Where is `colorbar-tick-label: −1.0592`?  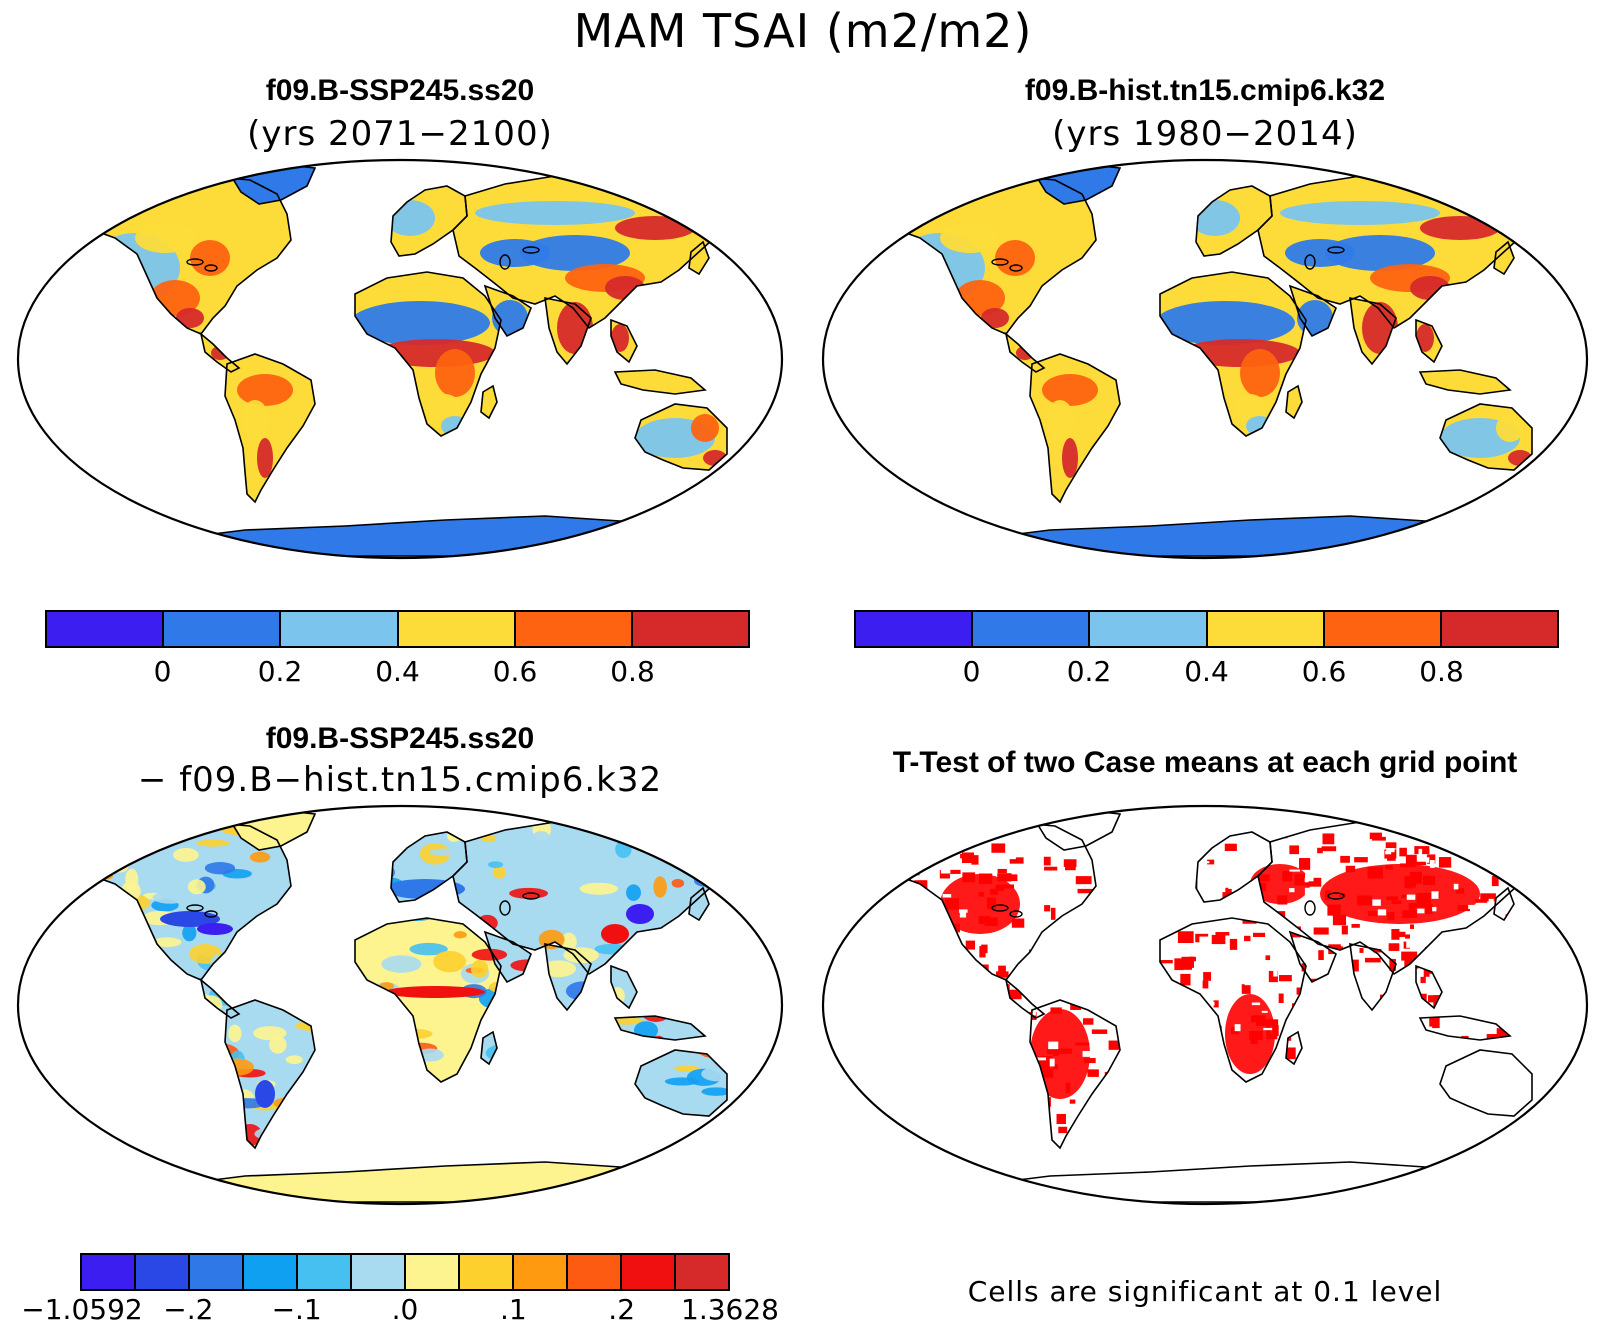 colorbar-tick-label: −1.0592 is located at coordinates (82, 1309).